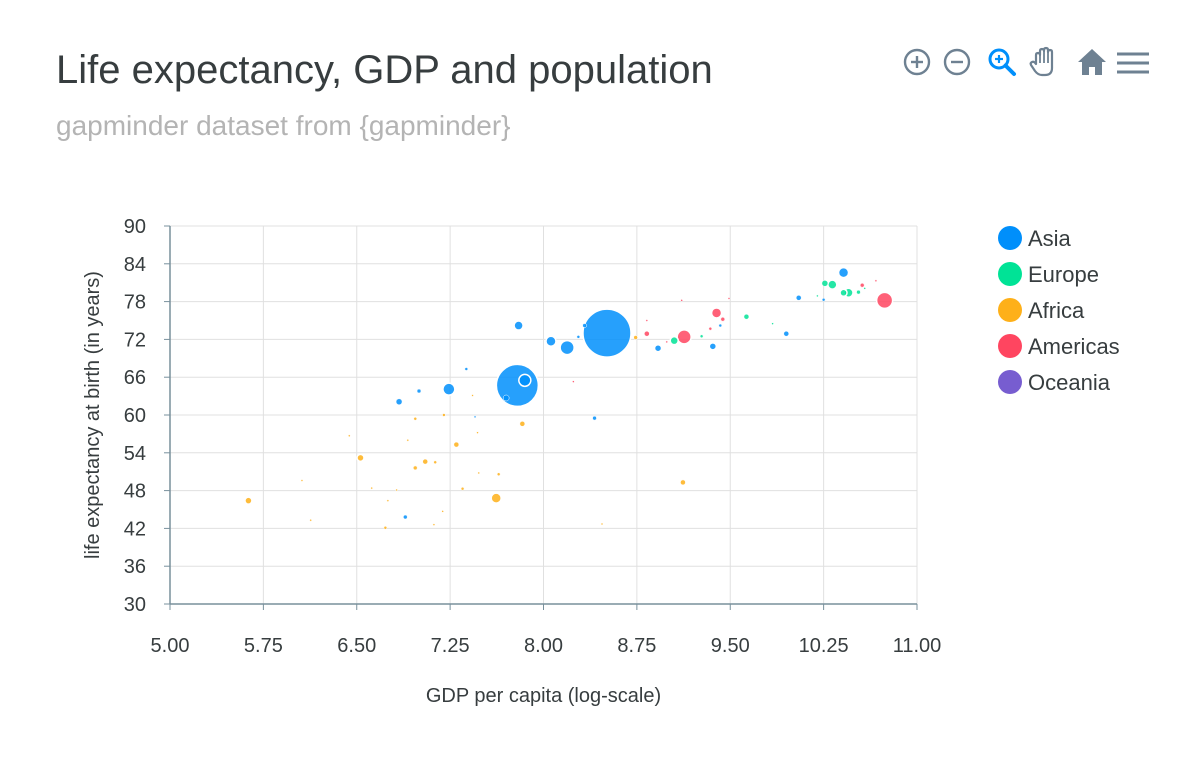 The height and width of the screenshot is (762, 1198). I want to click on x-tick-label: 8.75, so click(636, 646).